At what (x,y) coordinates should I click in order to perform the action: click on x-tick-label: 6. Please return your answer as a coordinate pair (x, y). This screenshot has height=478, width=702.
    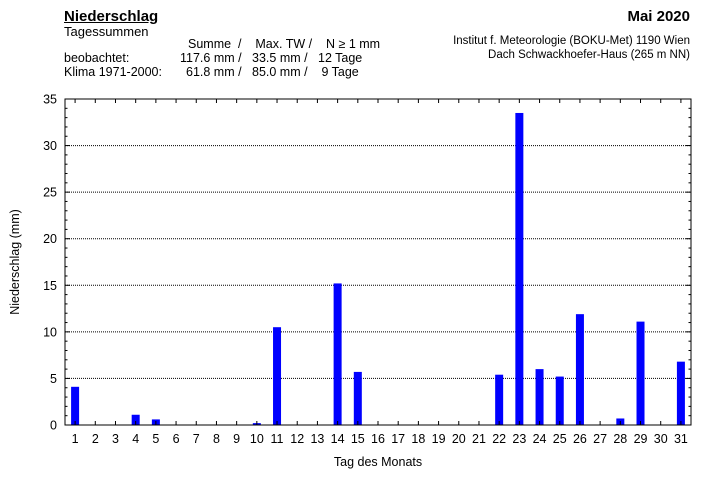
    Looking at the image, I should click on (176, 439).